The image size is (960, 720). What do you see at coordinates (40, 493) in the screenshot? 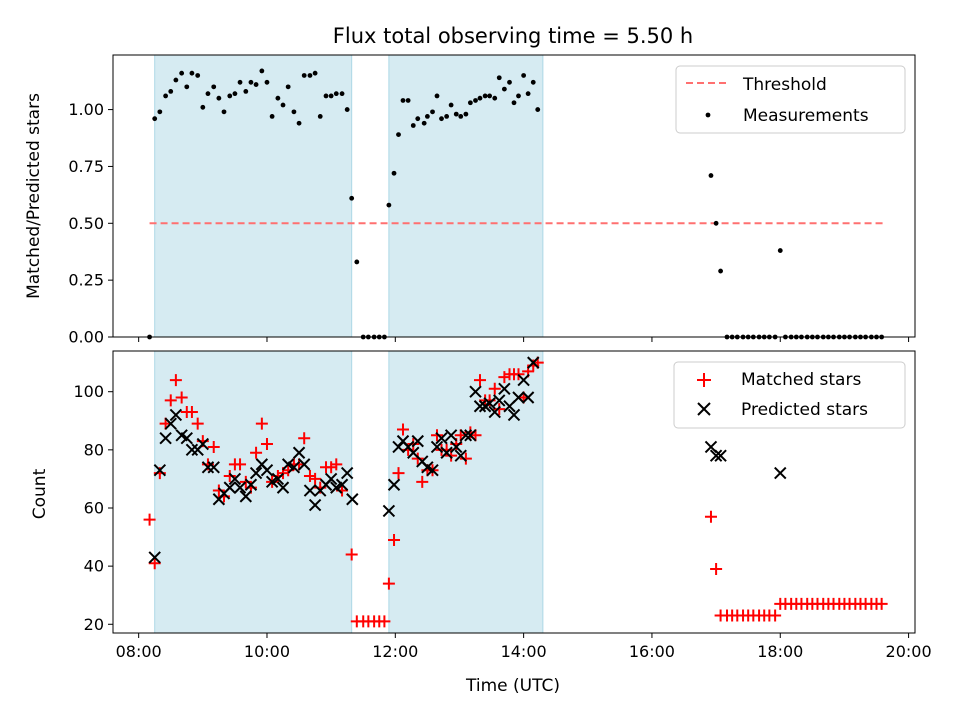
I see `bottom-y-axis-label: Count` at bounding box center [40, 493].